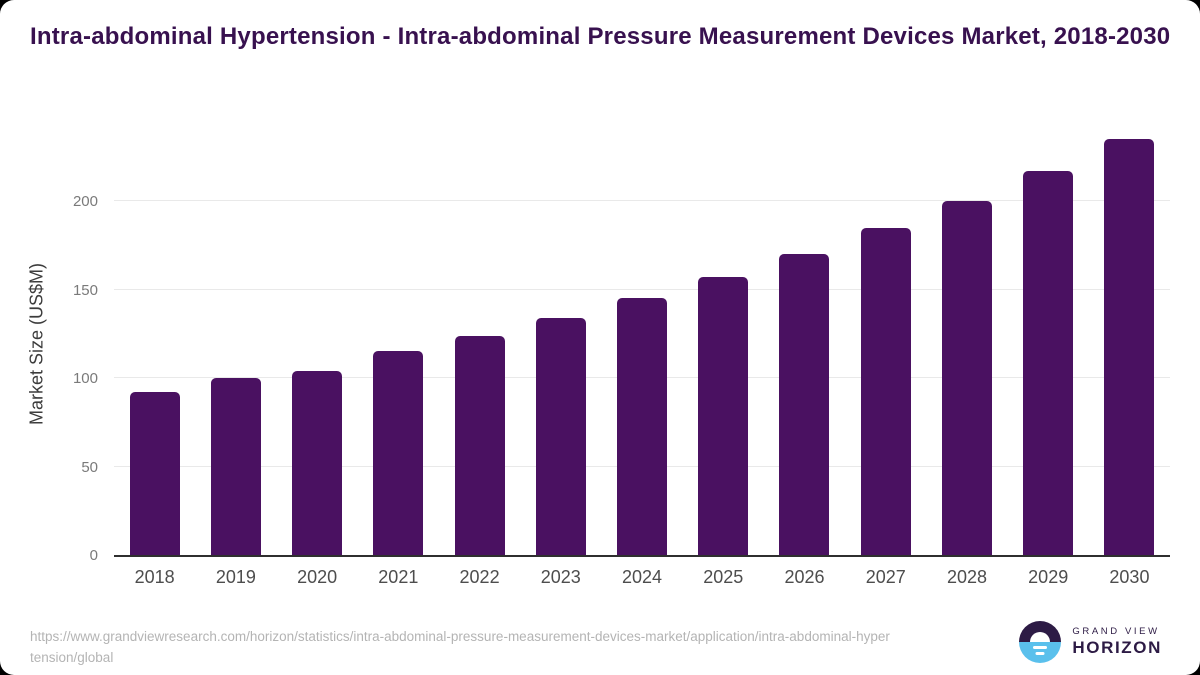 This screenshot has height=675, width=1200. What do you see at coordinates (642, 426) in the screenshot?
I see `bar-2024` at bounding box center [642, 426].